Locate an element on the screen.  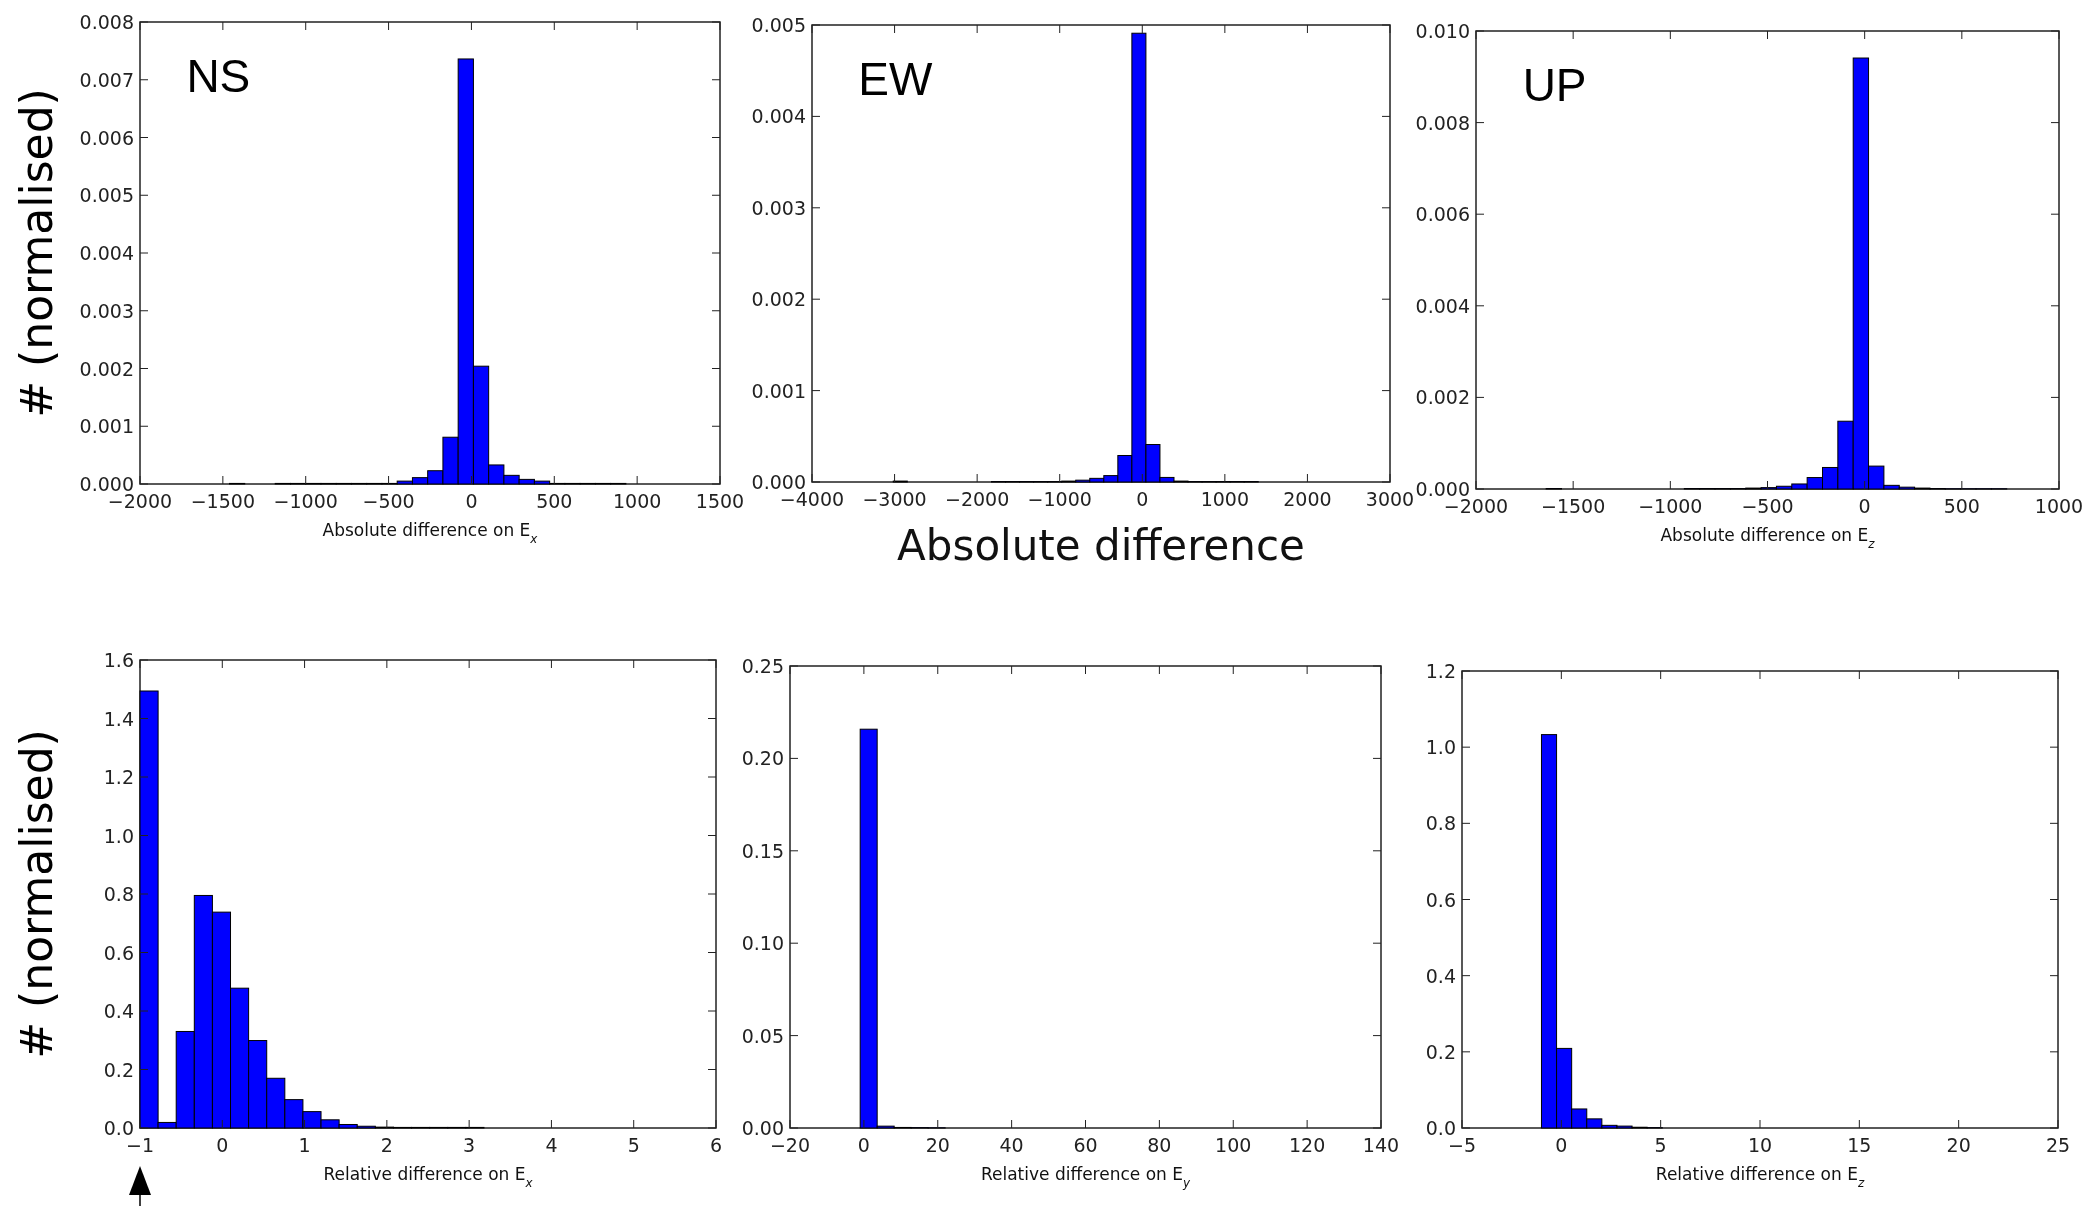
x-axis-title: Absolute difference on E$_{z}$ is located at coordinates (1768, 538).